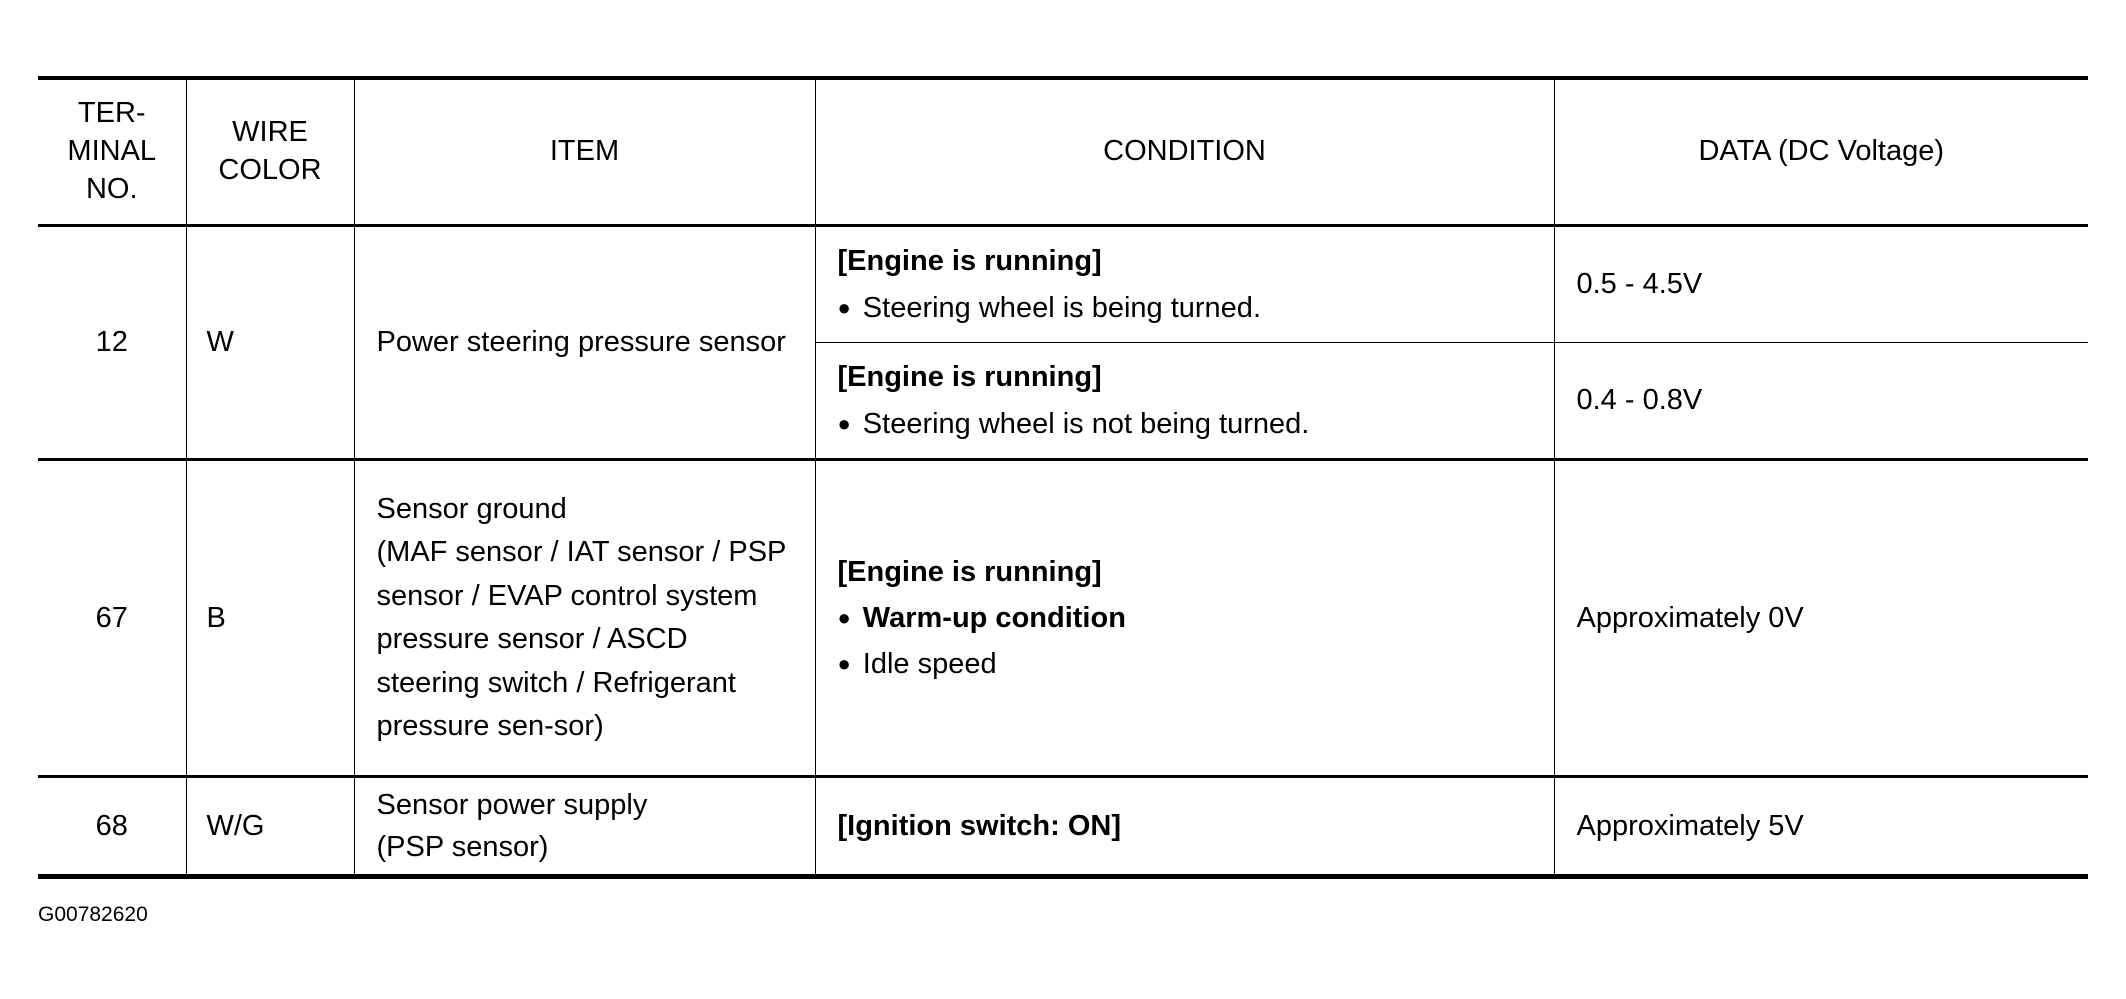 This screenshot has width=2126, height=999. What do you see at coordinates (1820, 618) in the screenshot?
I see `data-cell: Approximately 0V` at bounding box center [1820, 618].